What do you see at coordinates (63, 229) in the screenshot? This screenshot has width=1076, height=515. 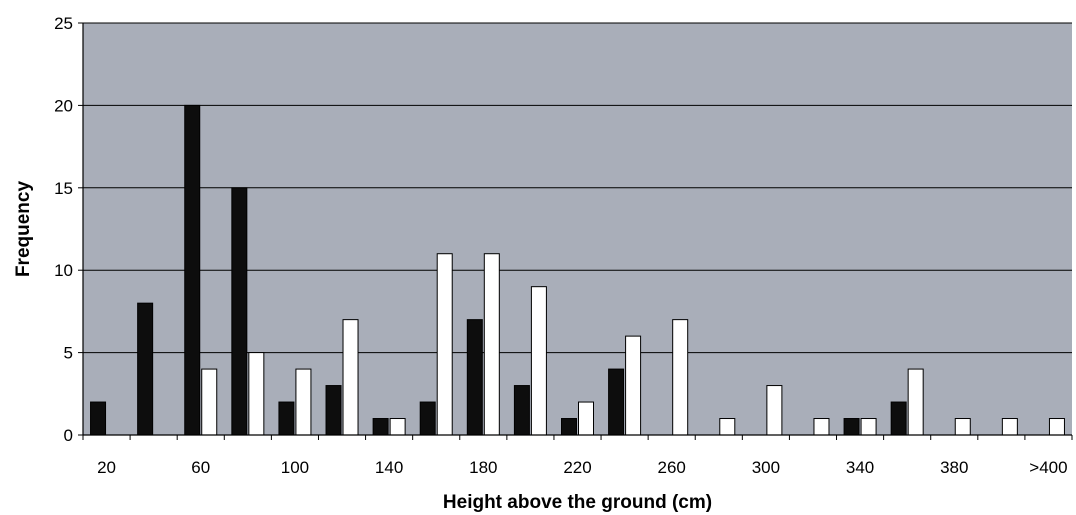 I see `y-tick-labels: 0 5 10 15 20 25` at bounding box center [63, 229].